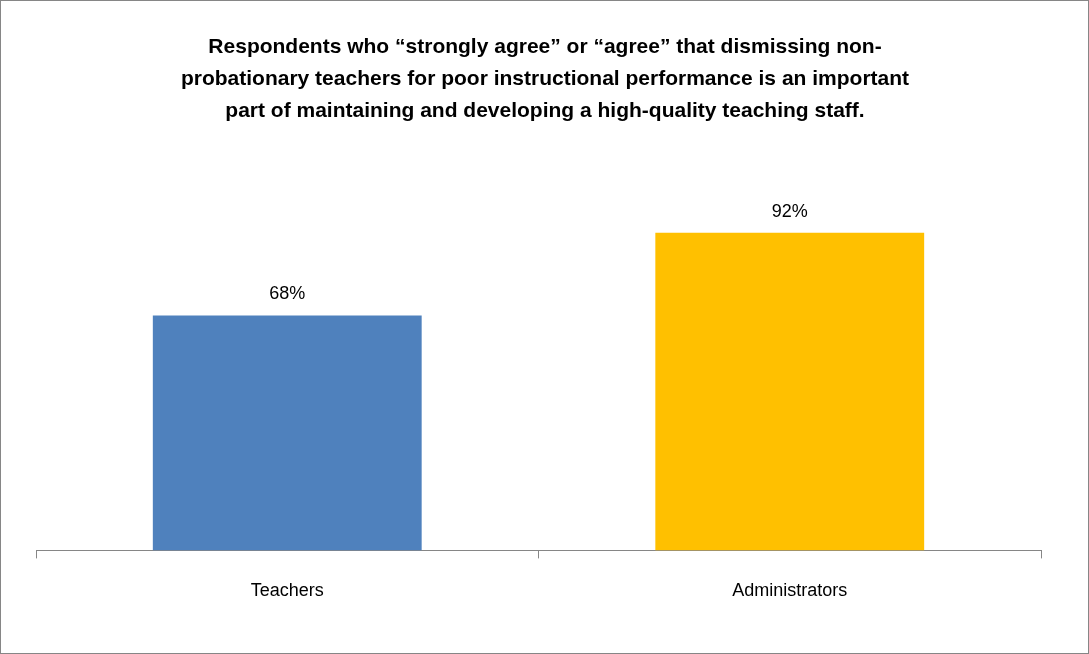 The image size is (1089, 654). I want to click on data-label: 68%, so click(287, 293).